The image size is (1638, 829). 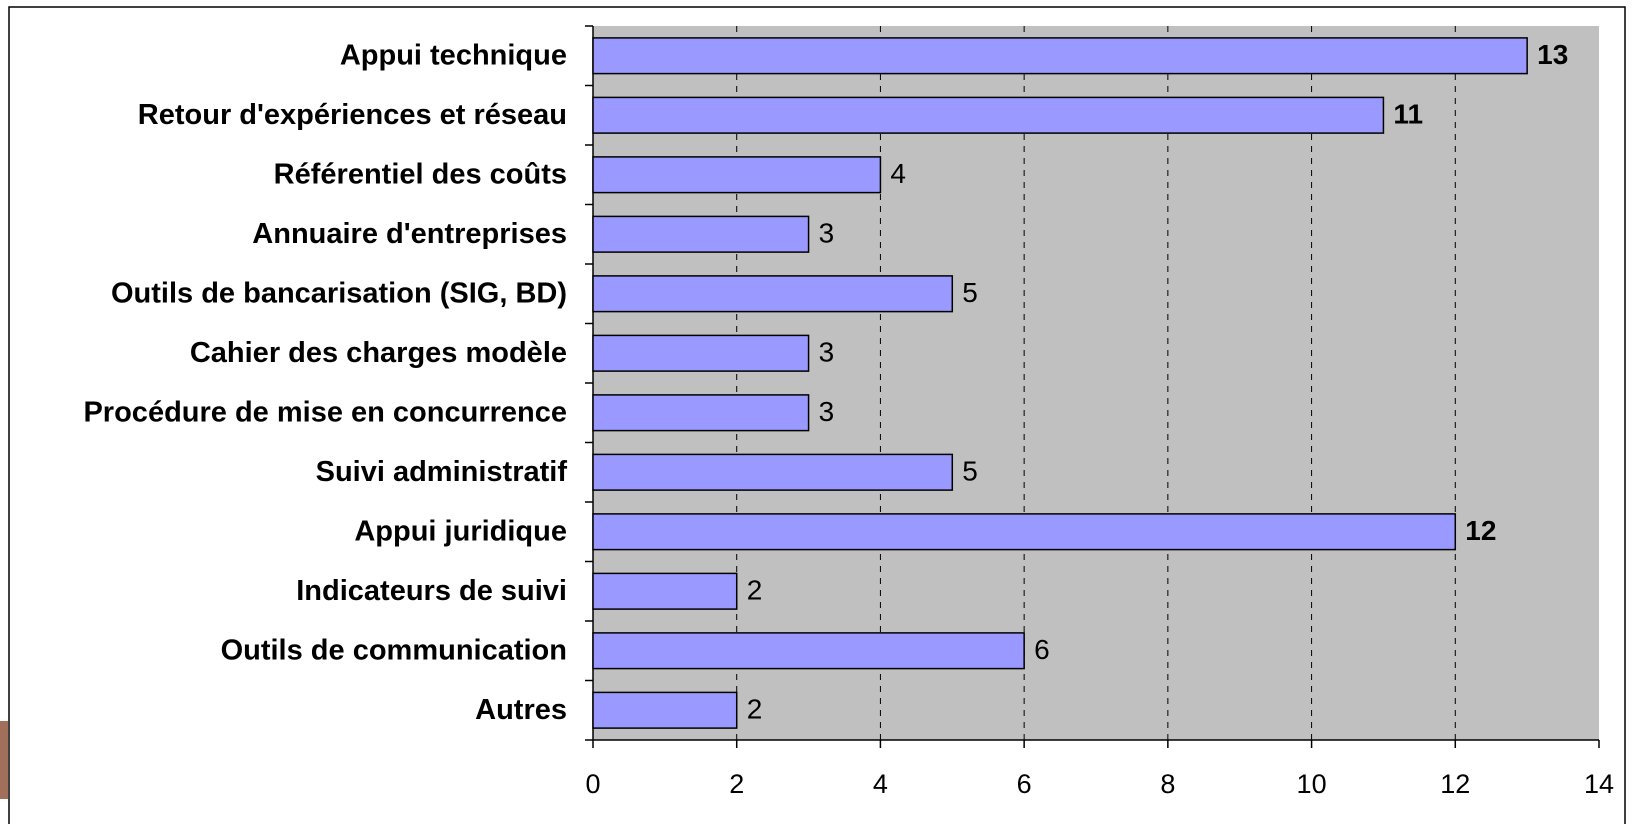 What do you see at coordinates (880, 784) in the screenshot?
I see `x-tick-label: 4` at bounding box center [880, 784].